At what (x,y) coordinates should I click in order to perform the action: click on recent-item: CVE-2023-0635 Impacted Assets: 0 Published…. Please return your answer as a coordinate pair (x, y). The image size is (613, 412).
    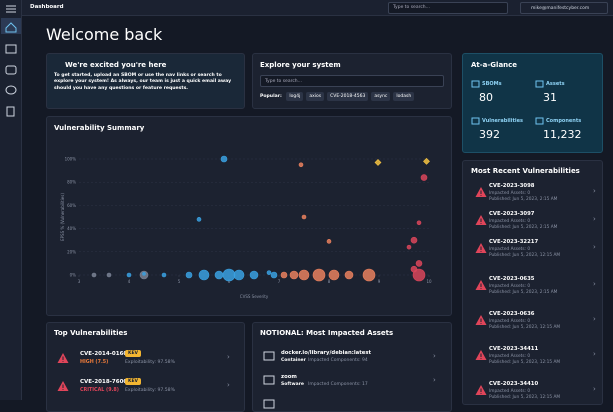
    Looking at the image, I should click on (537, 291).